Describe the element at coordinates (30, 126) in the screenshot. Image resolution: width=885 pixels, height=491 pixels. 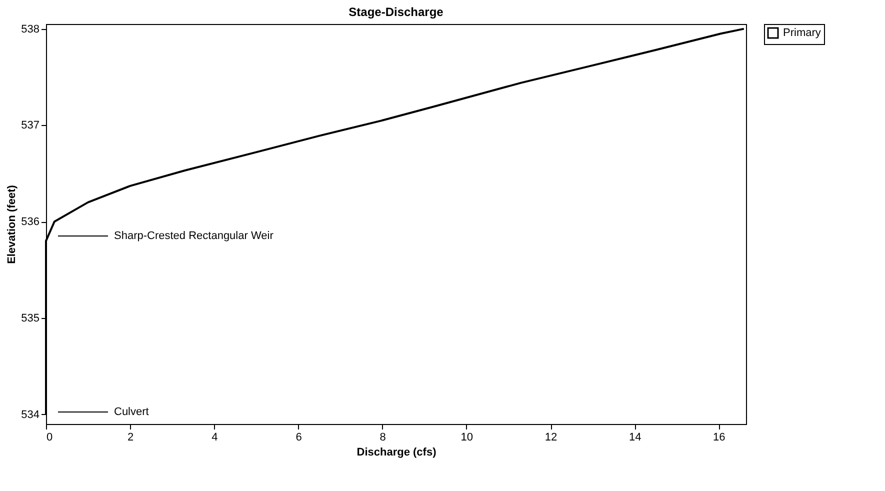
I see `y-tick-label: 537` at that location.